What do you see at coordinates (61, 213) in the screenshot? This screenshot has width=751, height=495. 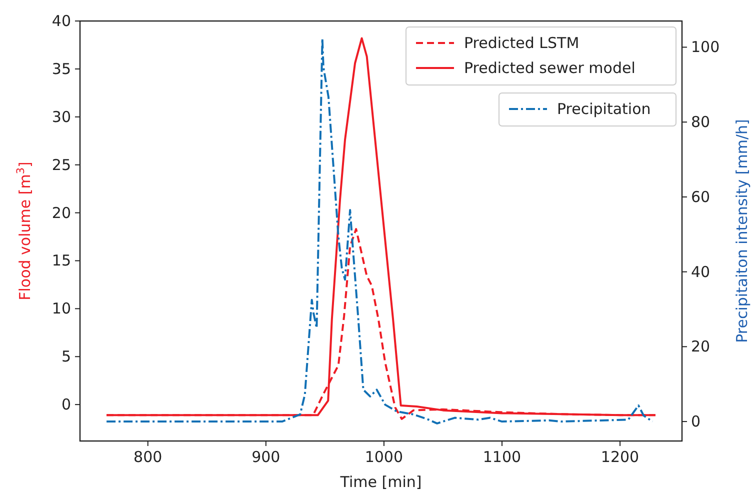 I see `y-tick-label: 20` at bounding box center [61, 213].